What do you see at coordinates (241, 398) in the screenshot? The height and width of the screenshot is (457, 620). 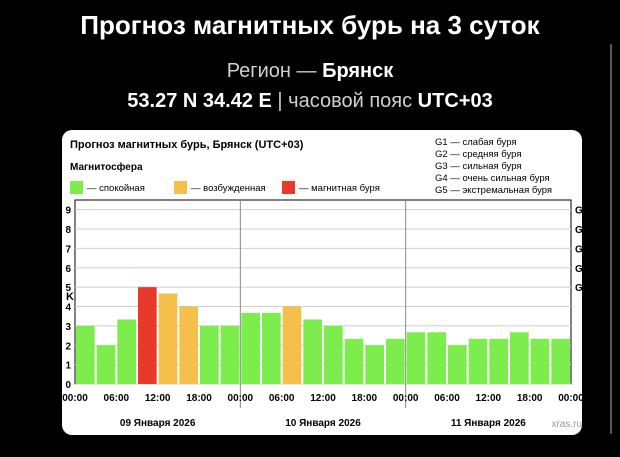 I see `x-tick-label-4: 00:00` at bounding box center [241, 398].